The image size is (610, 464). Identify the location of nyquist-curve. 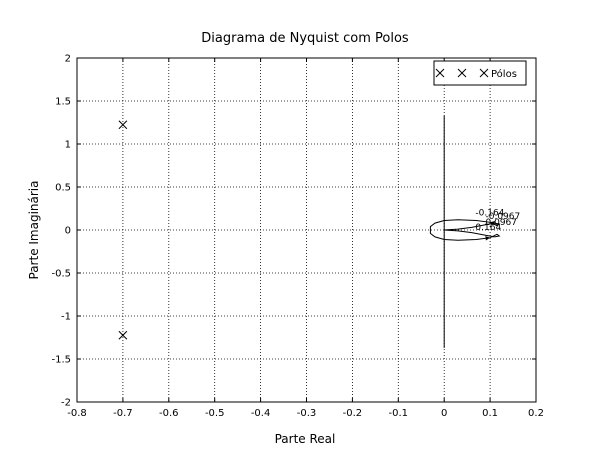
(465, 230).